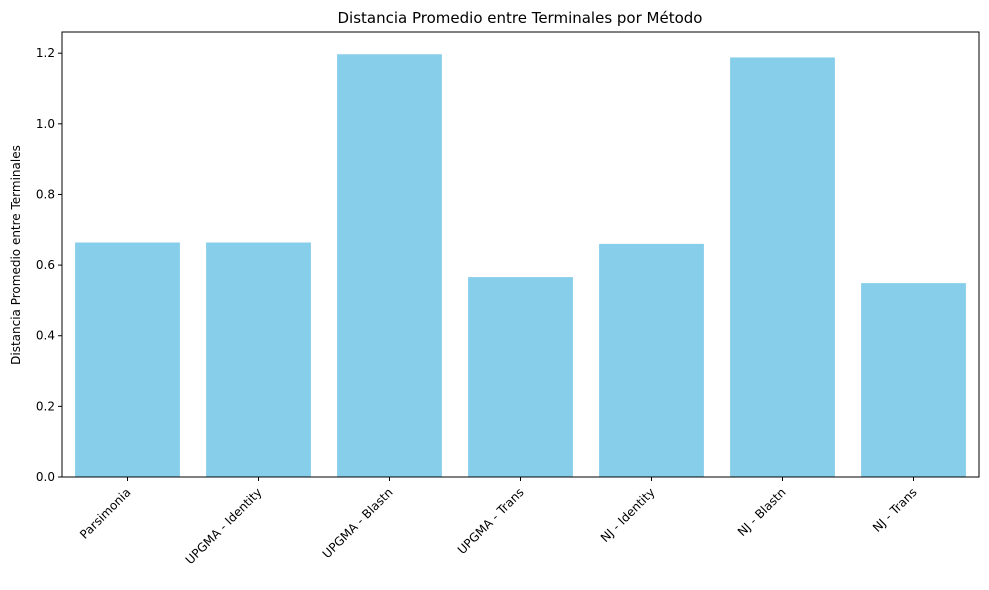 The width and height of the screenshot is (989, 590). What do you see at coordinates (45, 124) in the screenshot?
I see `y-tick-label: 1.0` at bounding box center [45, 124].